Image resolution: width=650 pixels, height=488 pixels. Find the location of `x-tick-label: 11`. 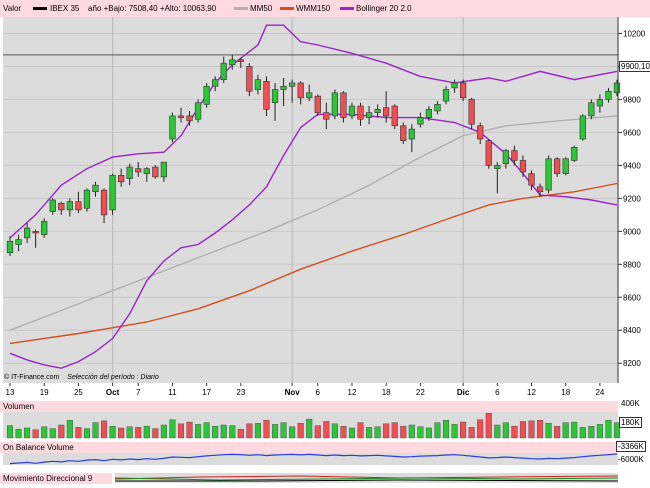

x-tick-label: 11 is located at coordinates (172, 392).